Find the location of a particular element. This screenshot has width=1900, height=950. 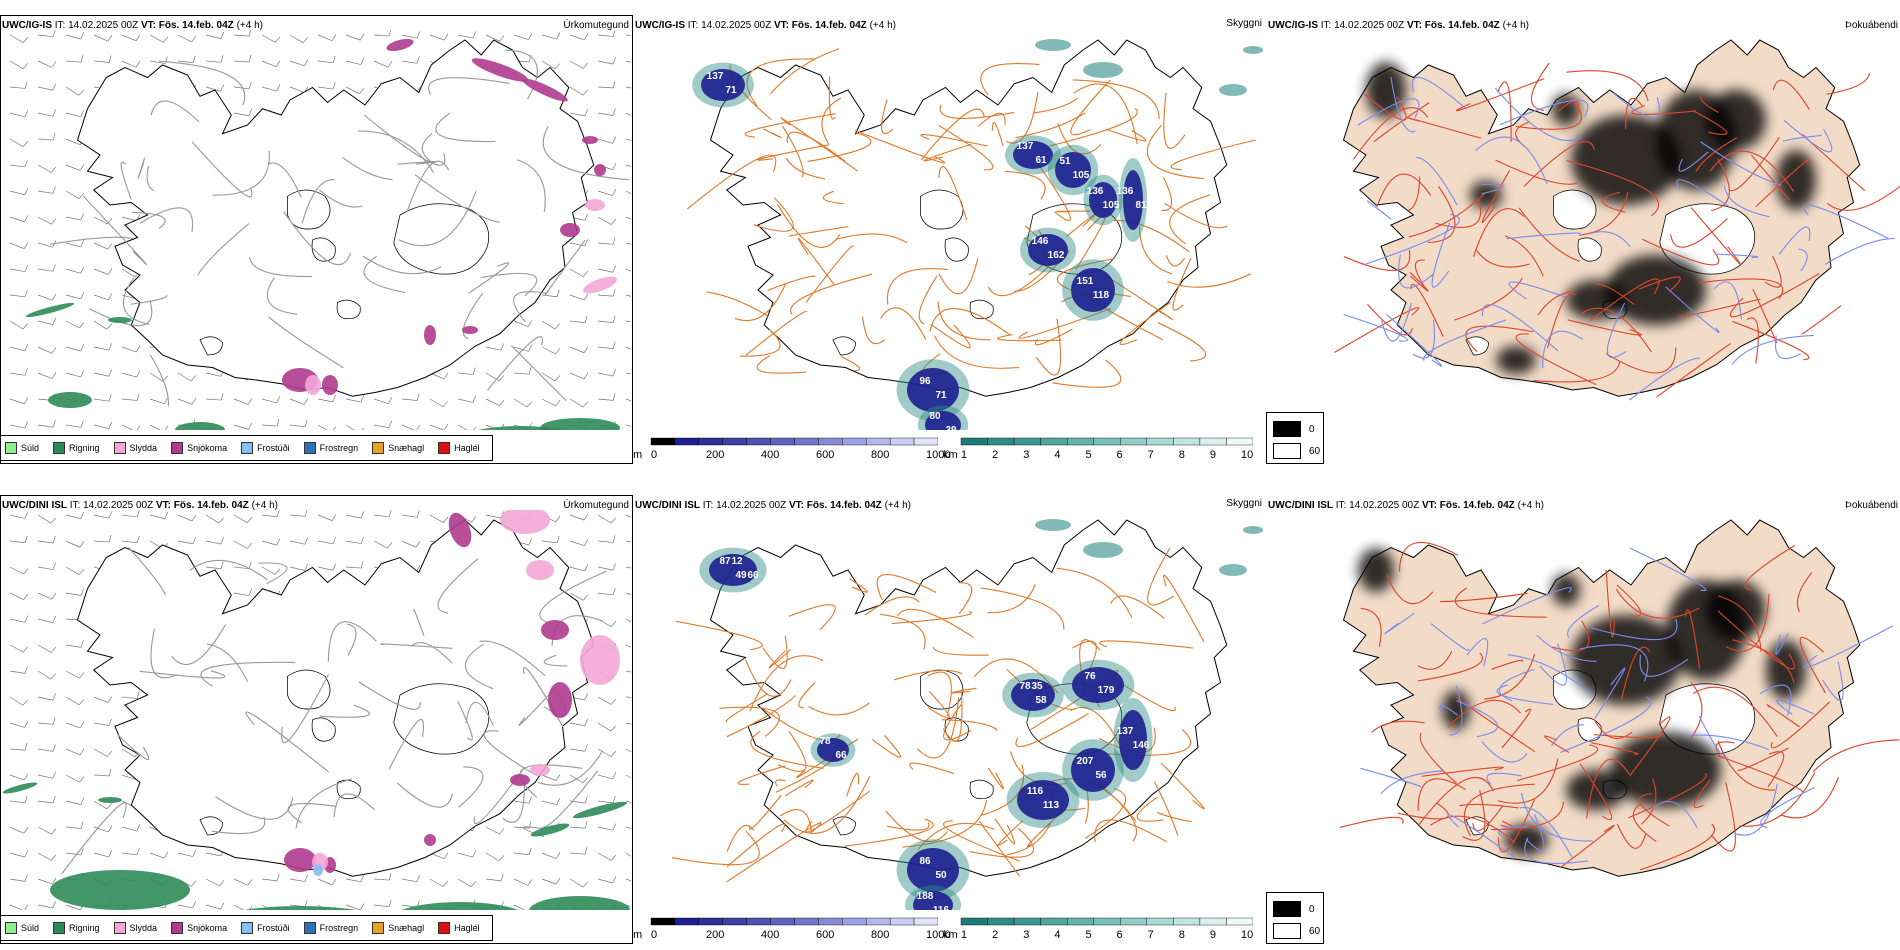

colorbar-tick: 1 is located at coordinates (964, 935).